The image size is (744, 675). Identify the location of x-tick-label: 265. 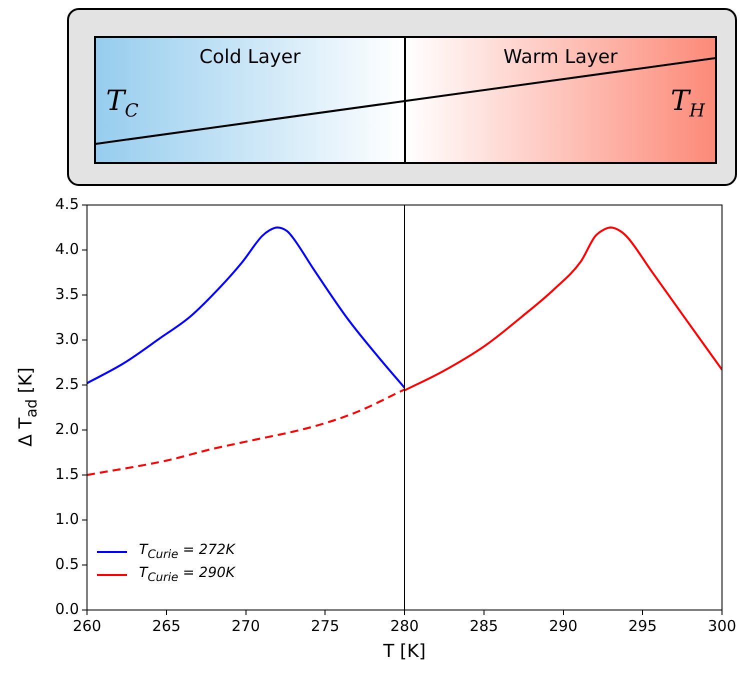
(166, 625).